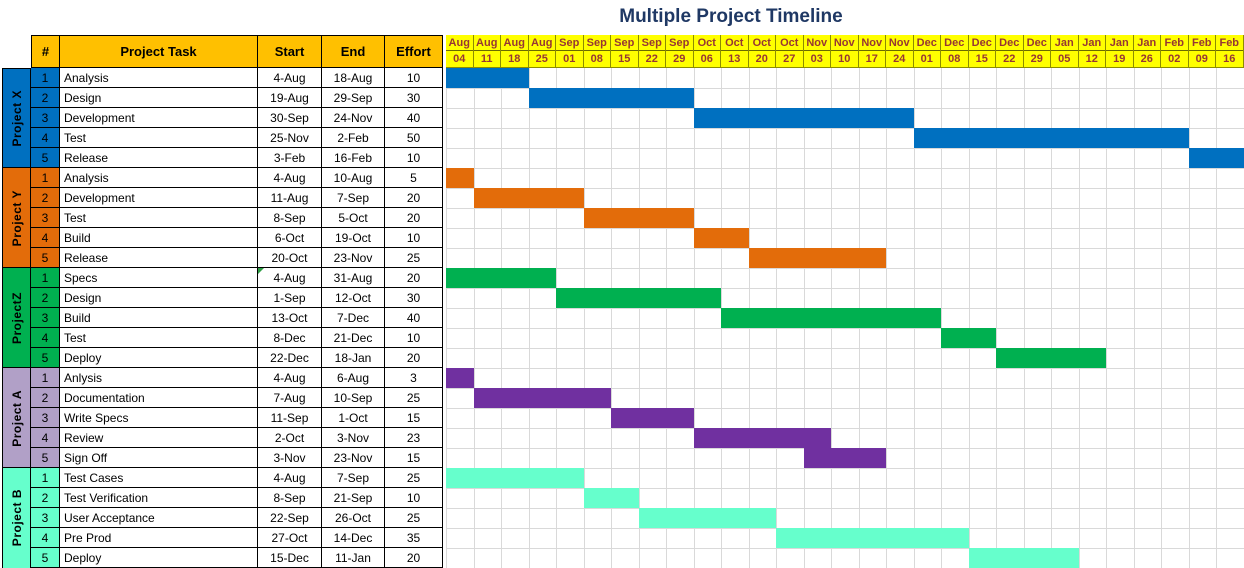  Describe the element at coordinates (159, 538) in the screenshot. I see `task-name-cell: Pre Prod` at that location.